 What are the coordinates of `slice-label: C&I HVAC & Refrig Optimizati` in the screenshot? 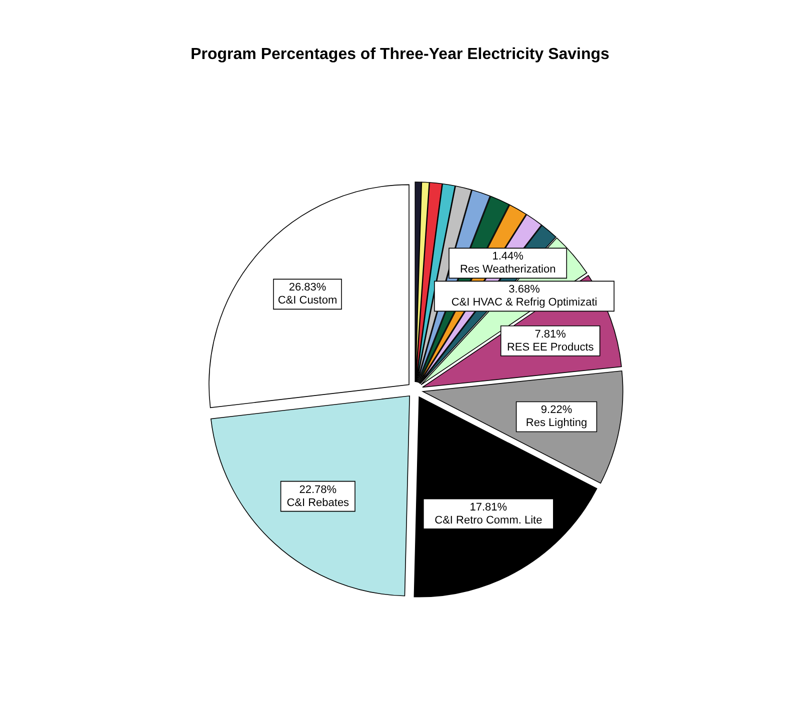 It's located at (524, 302).